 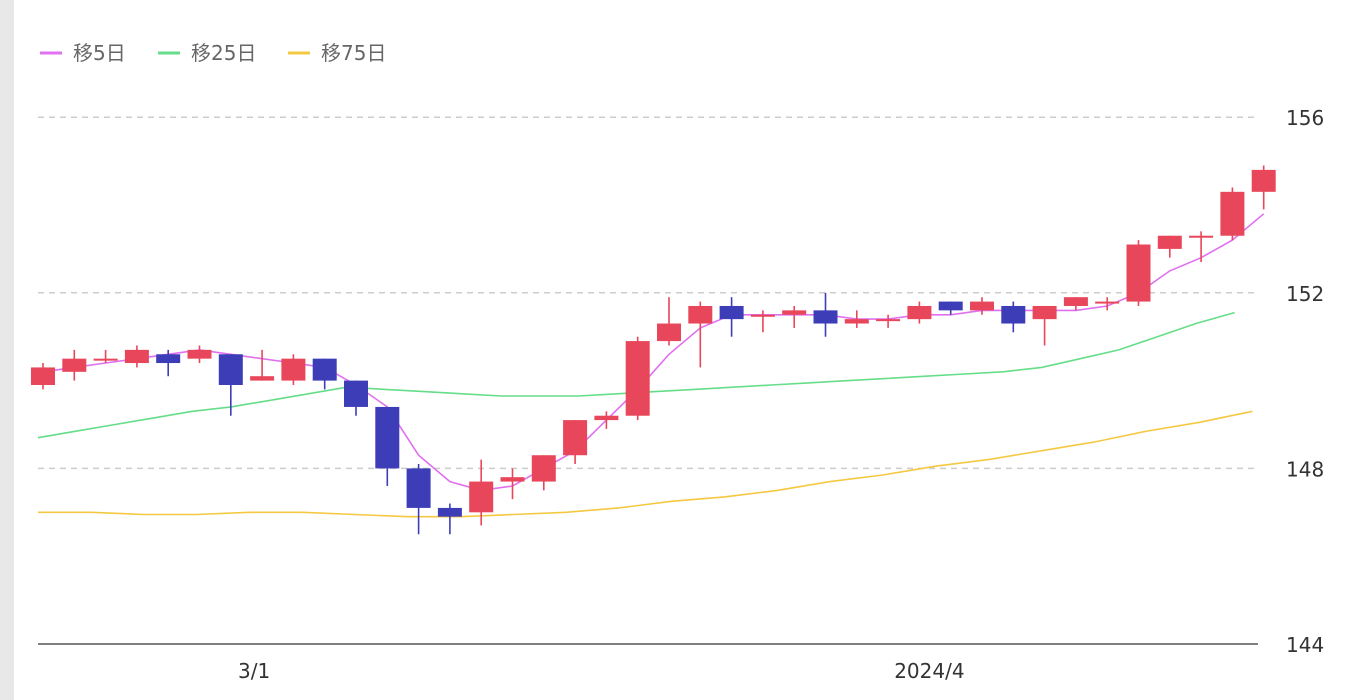 I want to click on legend-label: 移25日, so click(x=223, y=53).